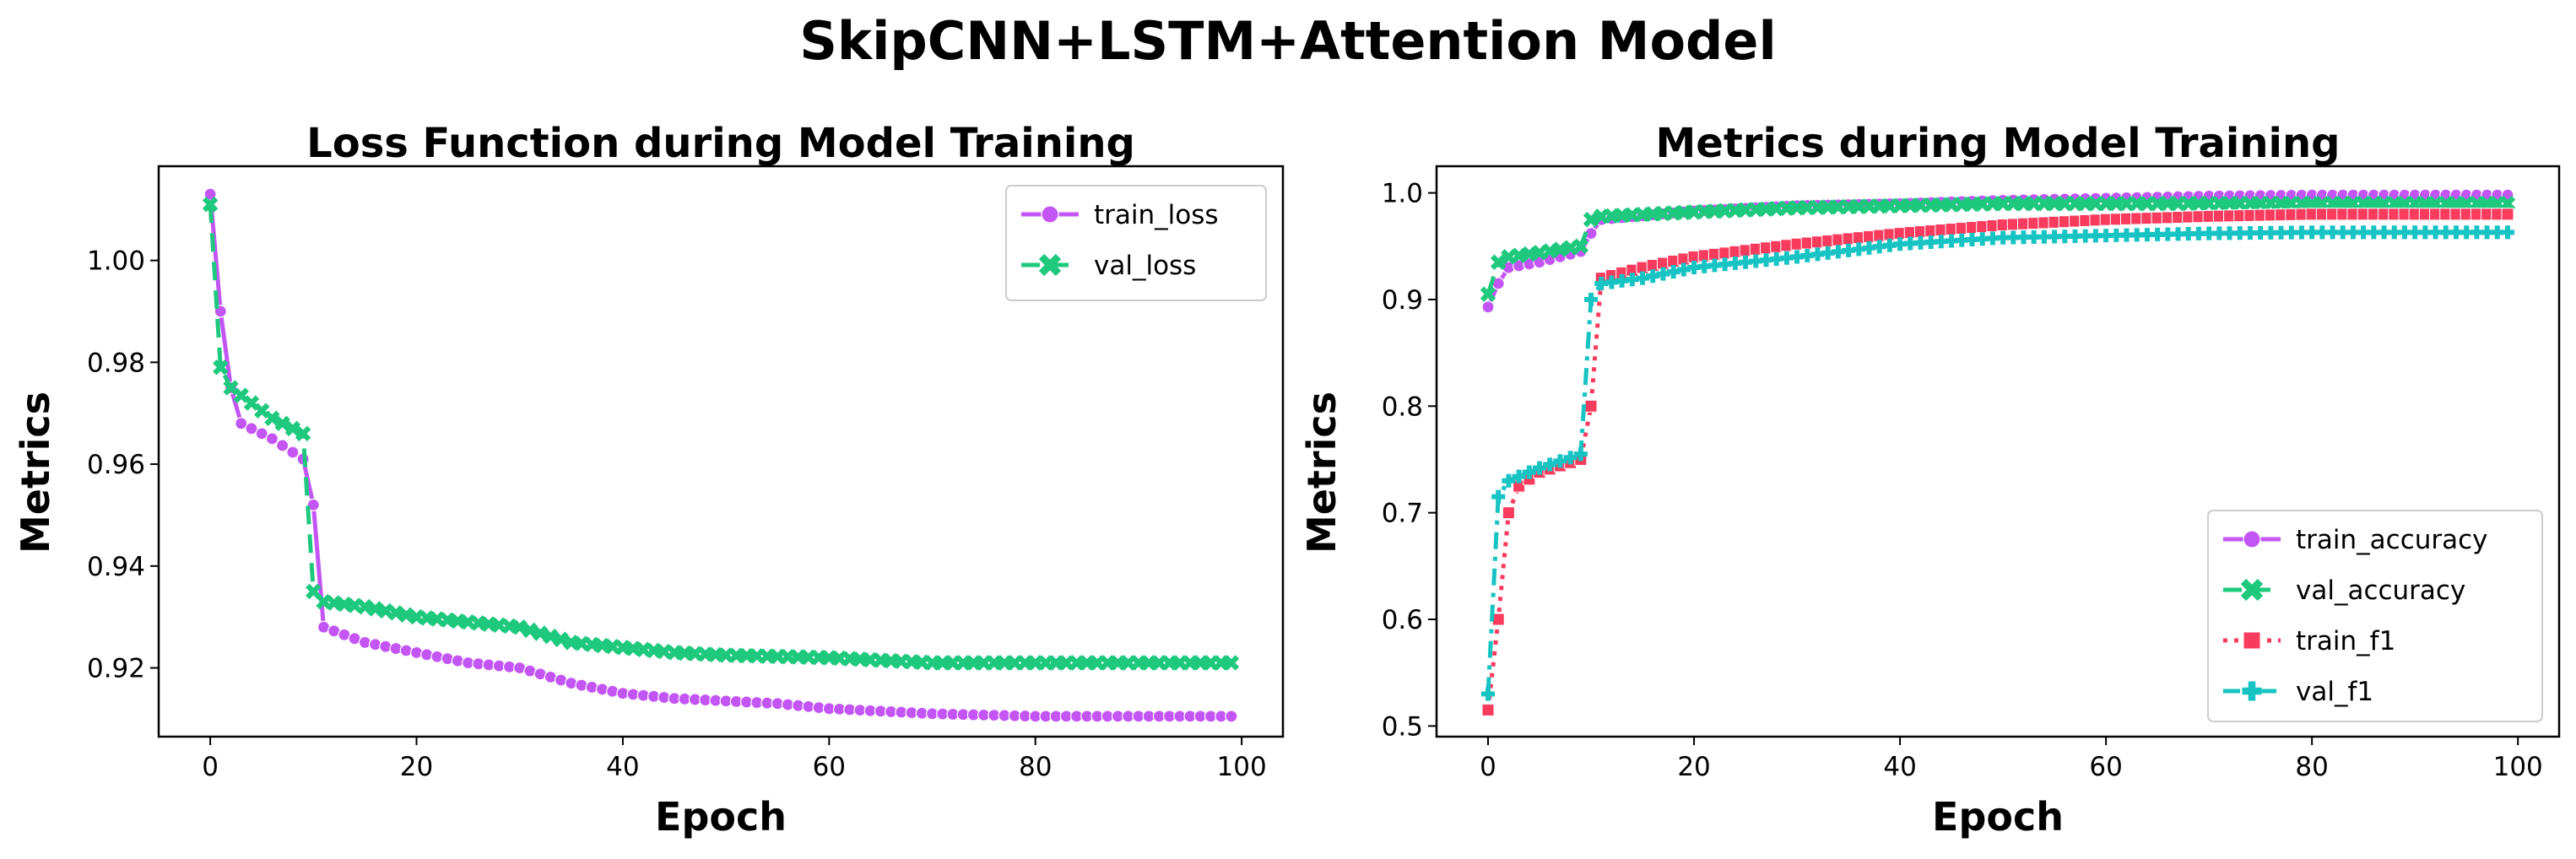 This screenshot has height=859, width=2576. What do you see at coordinates (721, 817) in the screenshot?
I see `loss-chart-xlabel: Epoch` at bounding box center [721, 817].